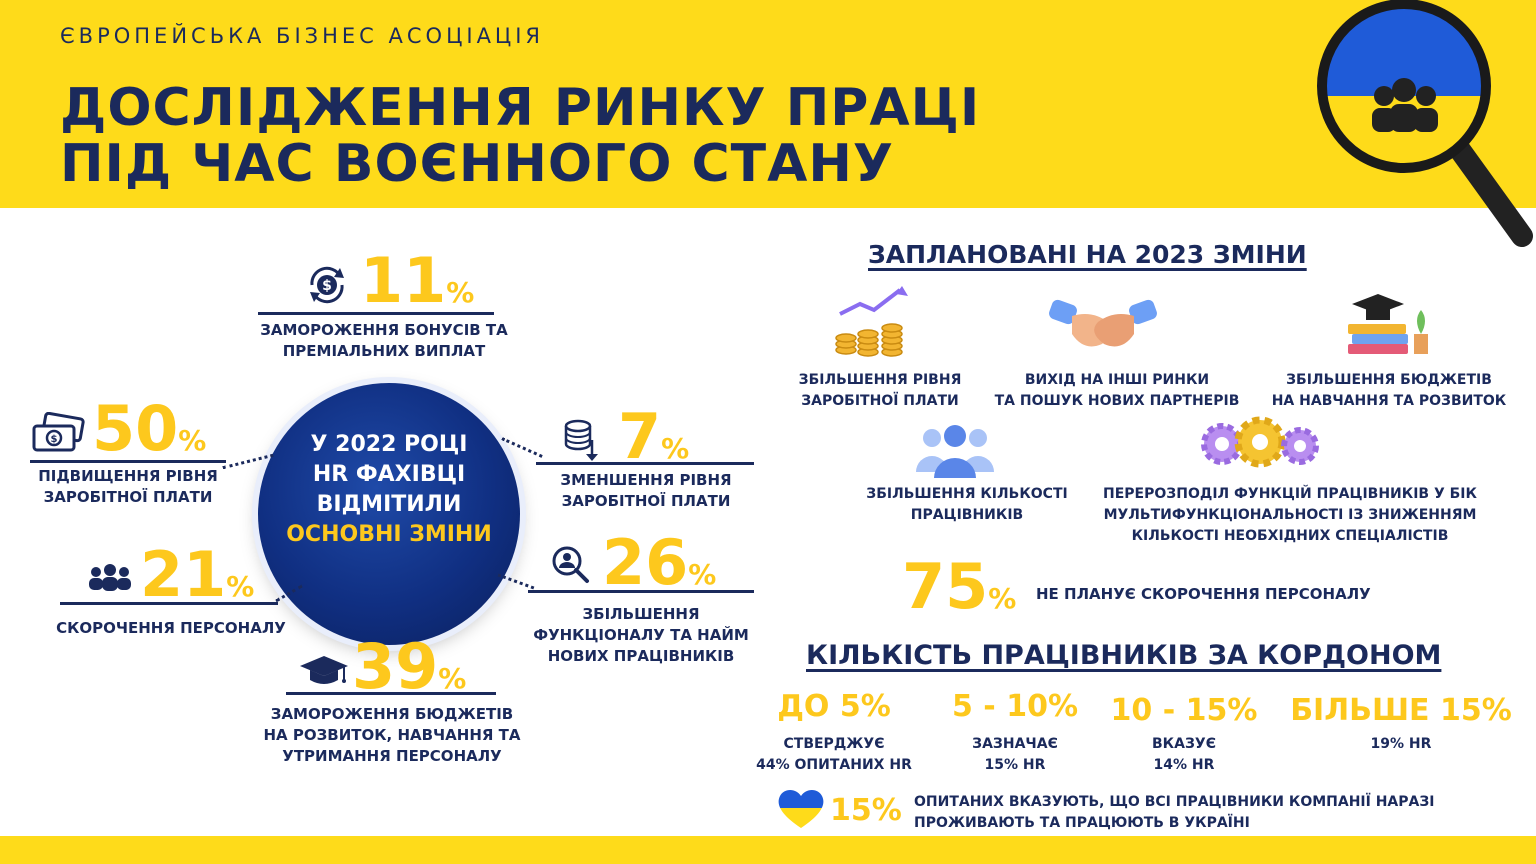  Describe the element at coordinates (1401, 744) in the screenshot. I see `abroad-desc-4: 19% HR` at that location.